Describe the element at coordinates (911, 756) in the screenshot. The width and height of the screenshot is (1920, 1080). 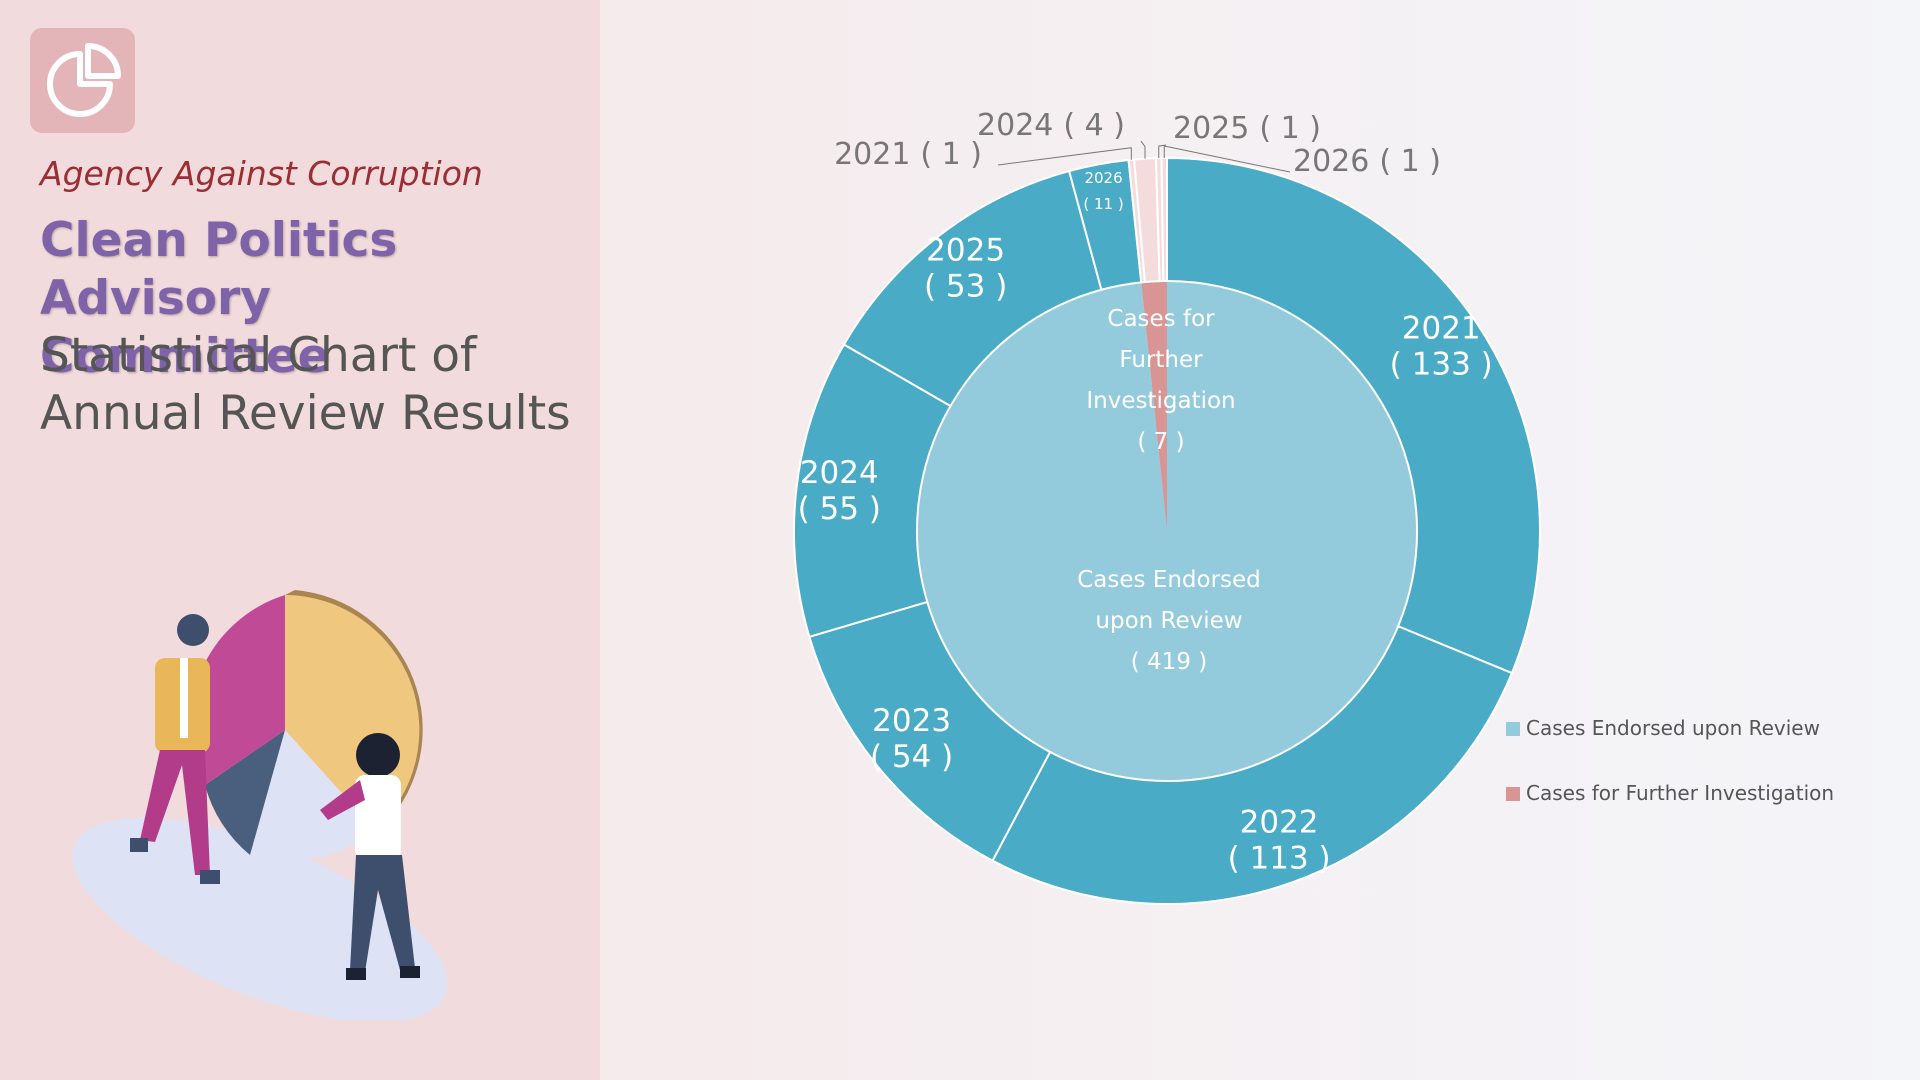
I see `segment-value: ( 54 )` at that location.